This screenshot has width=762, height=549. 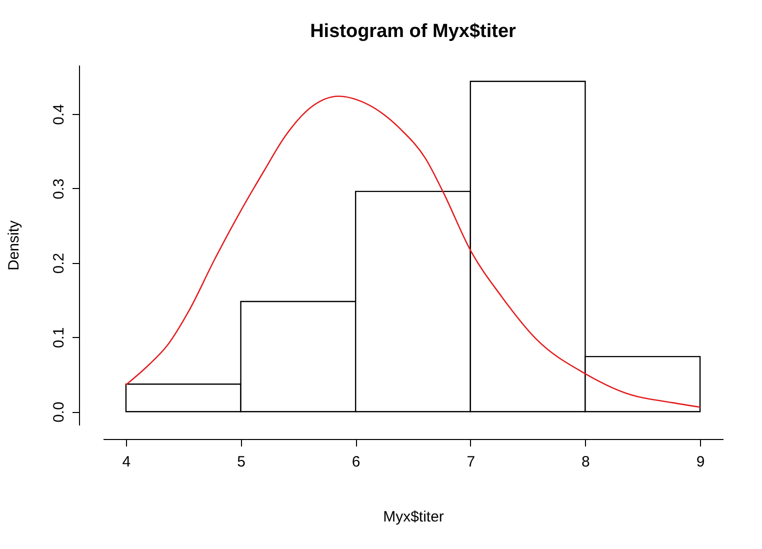 What do you see at coordinates (59, 263) in the screenshot?
I see `y-tick-label: 0.2` at bounding box center [59, 263].